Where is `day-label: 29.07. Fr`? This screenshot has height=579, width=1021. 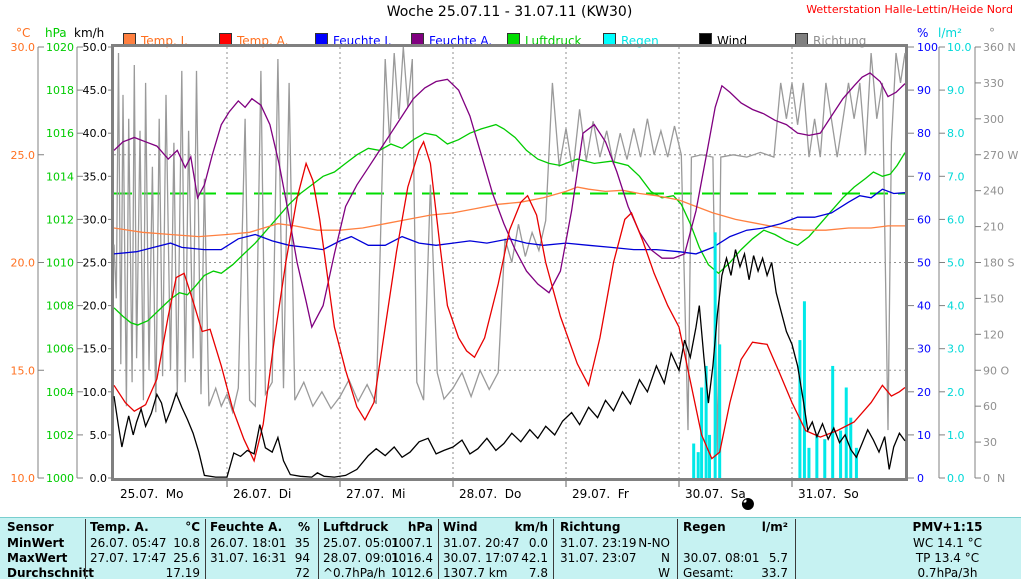
day-label: 29.07. Fr is located at coordinates (600, 494).